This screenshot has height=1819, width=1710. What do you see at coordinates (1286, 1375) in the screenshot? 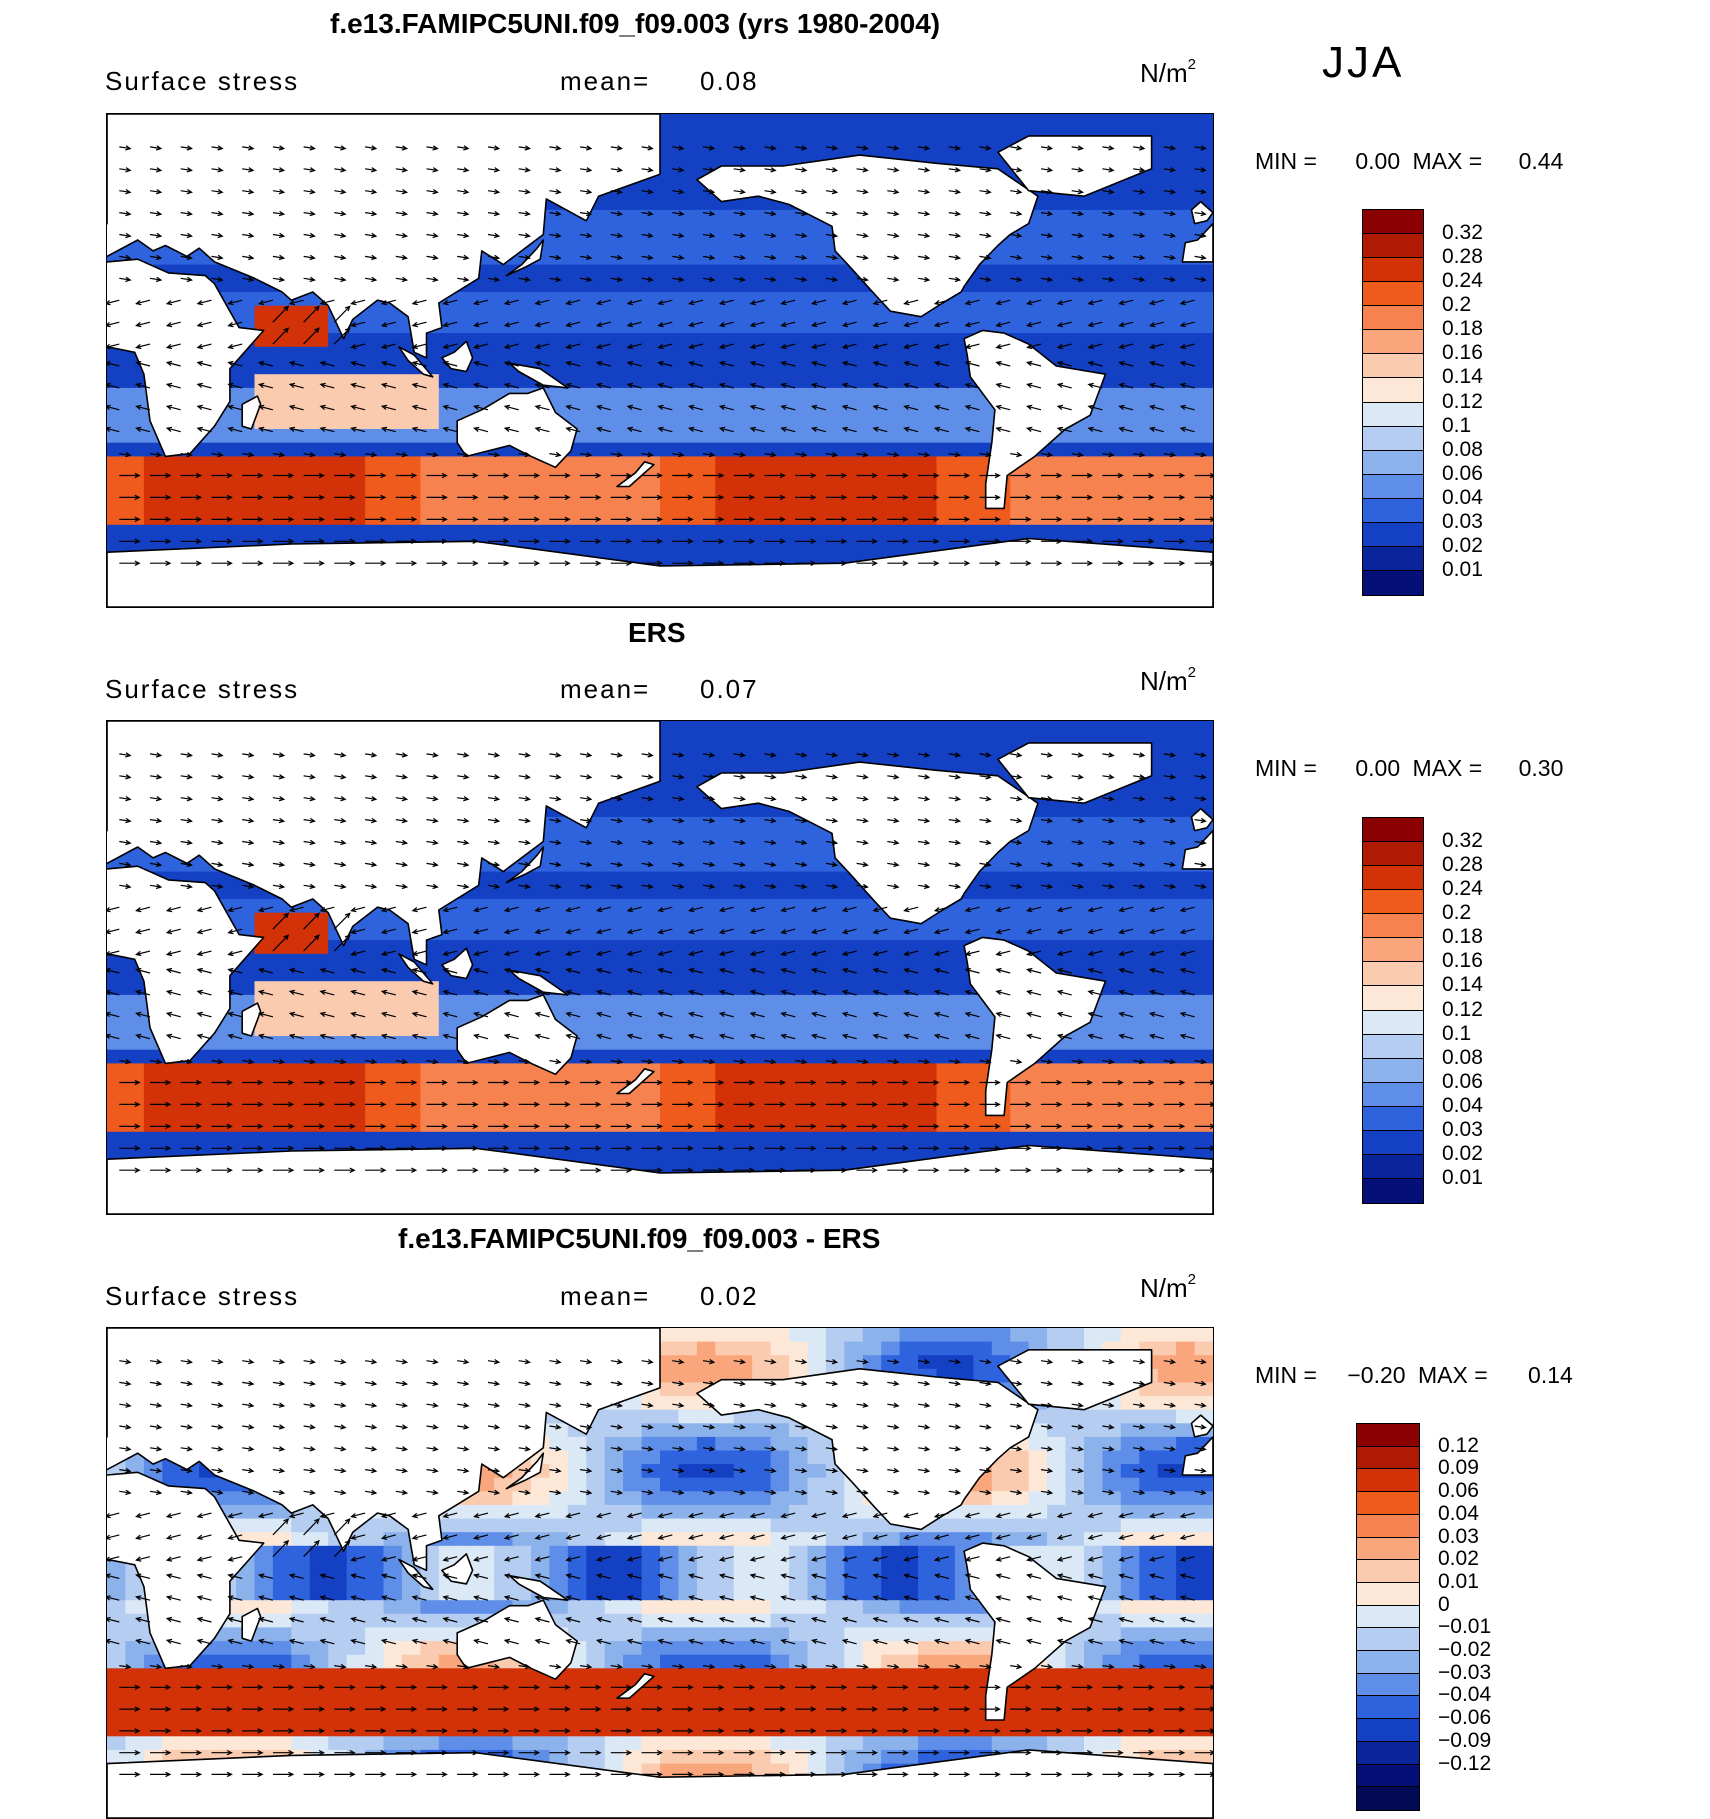
I see `panel-3-min-label: MIN =` at bounding box center [1286, 1375].